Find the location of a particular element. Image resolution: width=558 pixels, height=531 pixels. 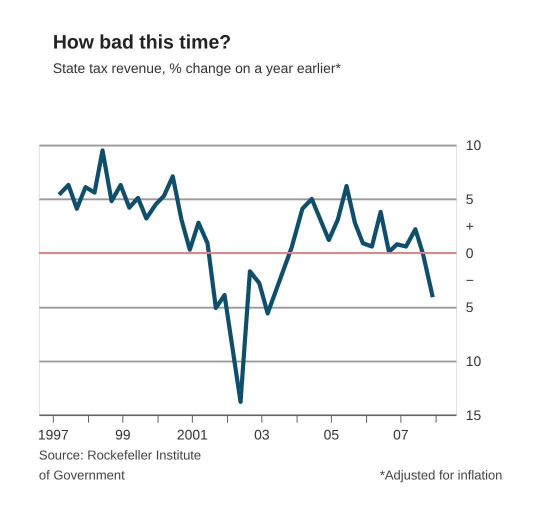

y-tick-label: 0 is located at coordinates (470, 253).